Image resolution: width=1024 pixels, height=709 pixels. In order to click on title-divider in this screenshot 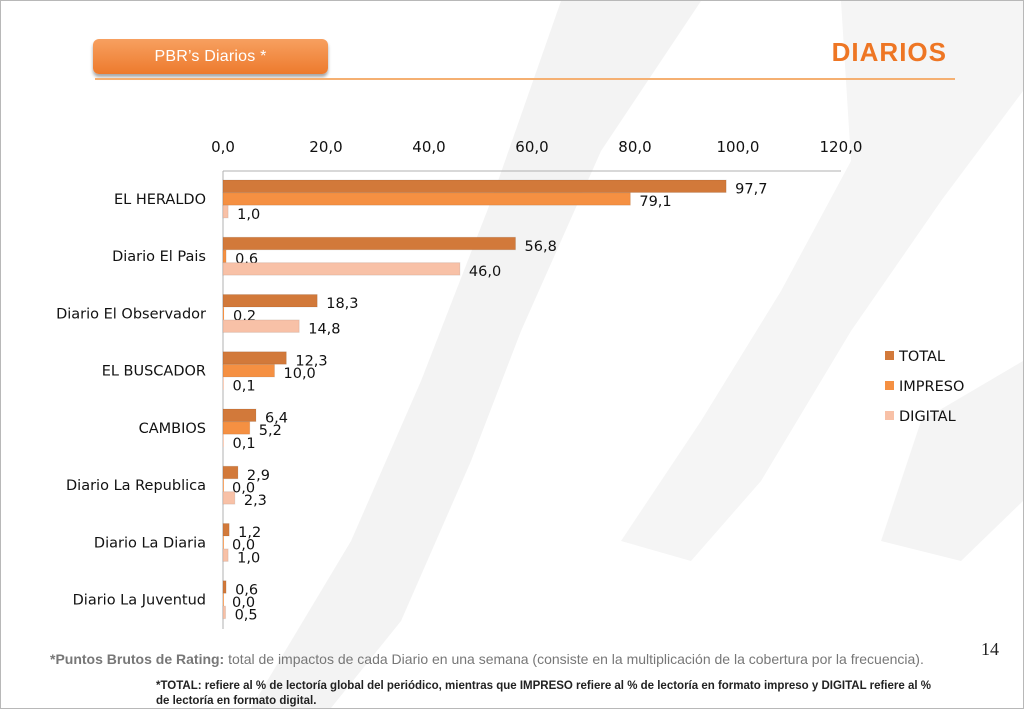, I will do `click(525, 79)`.